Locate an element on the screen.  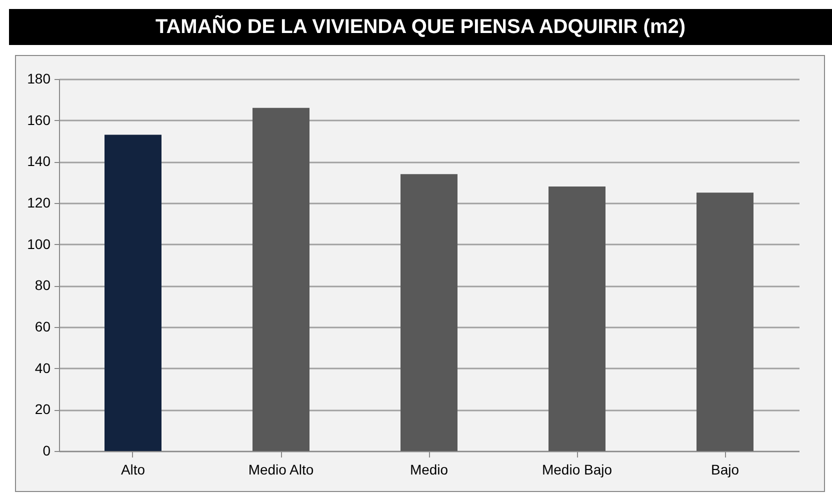
y-tick-label: 180 is located at coordinates (39, 78).